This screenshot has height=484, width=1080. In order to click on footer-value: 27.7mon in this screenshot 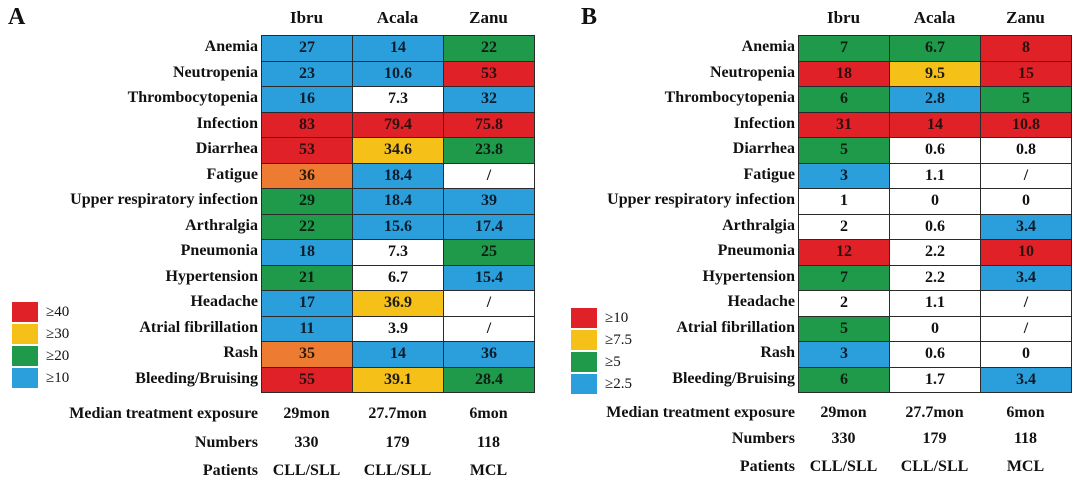, I will do `click(934, 412)`.